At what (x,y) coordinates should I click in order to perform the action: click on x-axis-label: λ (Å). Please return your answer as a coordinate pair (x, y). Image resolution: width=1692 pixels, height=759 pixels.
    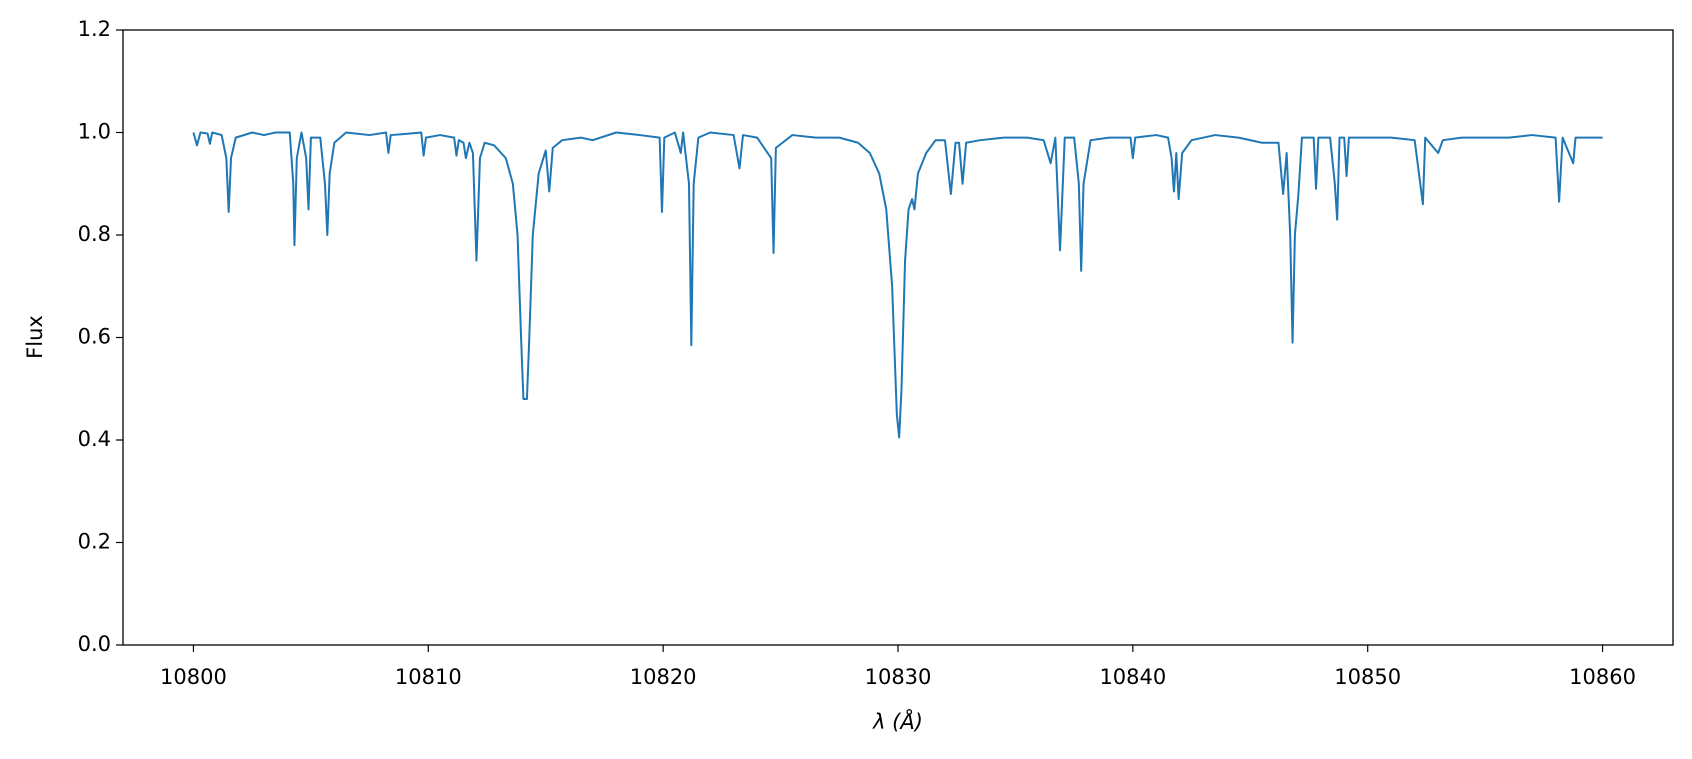
    Looking at the image, I should click on (897, 721).